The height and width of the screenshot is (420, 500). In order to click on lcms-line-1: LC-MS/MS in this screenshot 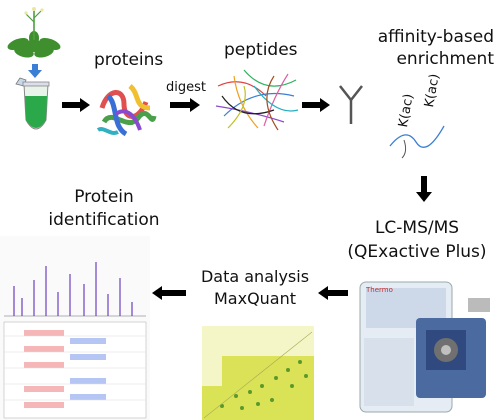, I will do `click(417, 228)`.